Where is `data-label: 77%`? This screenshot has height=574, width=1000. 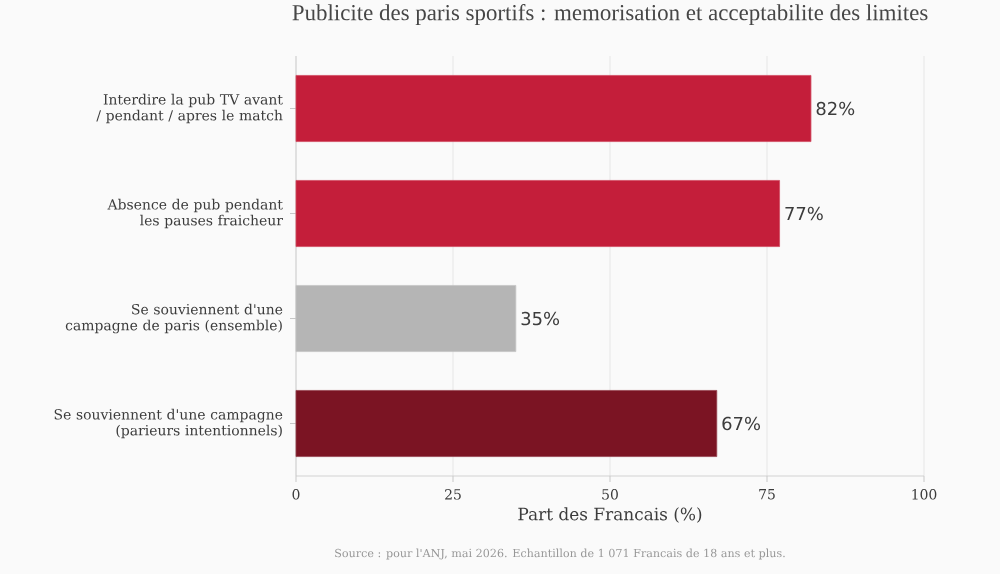
data-label: 77% is located at coordinates (804, 213).